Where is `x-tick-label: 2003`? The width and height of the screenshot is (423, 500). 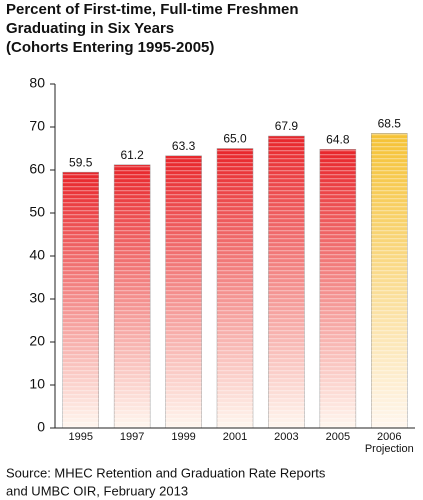 x-tick-label: 2003 is located at coordinates (286, 437).